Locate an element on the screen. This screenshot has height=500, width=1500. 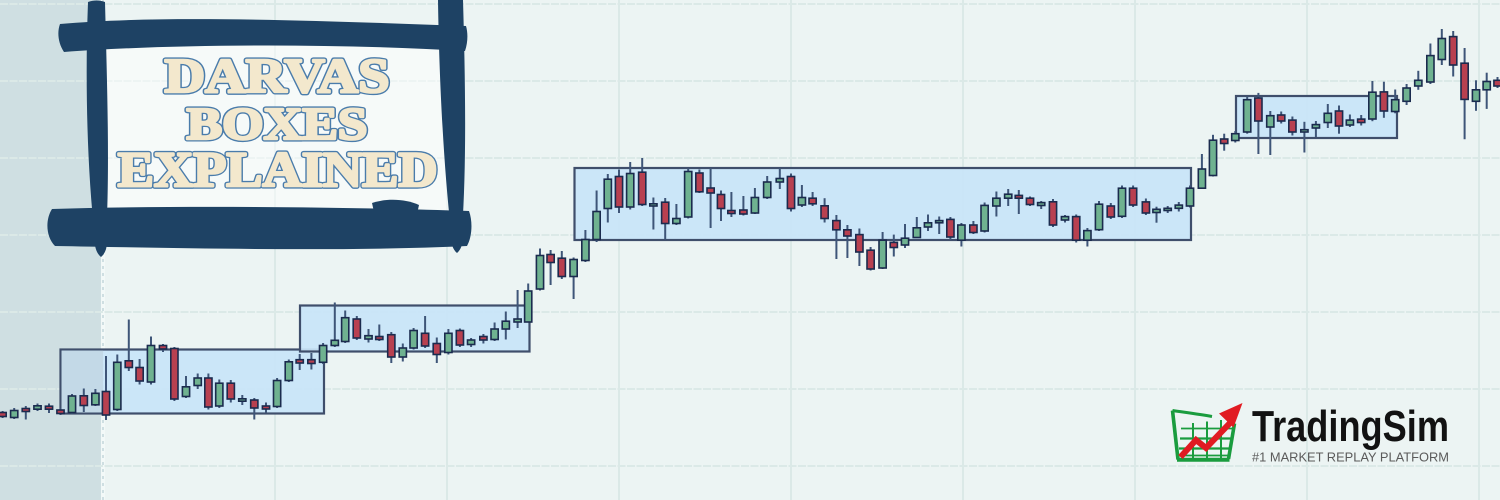
svg-text: EXPLAINED is located at coordinates (278, 169).